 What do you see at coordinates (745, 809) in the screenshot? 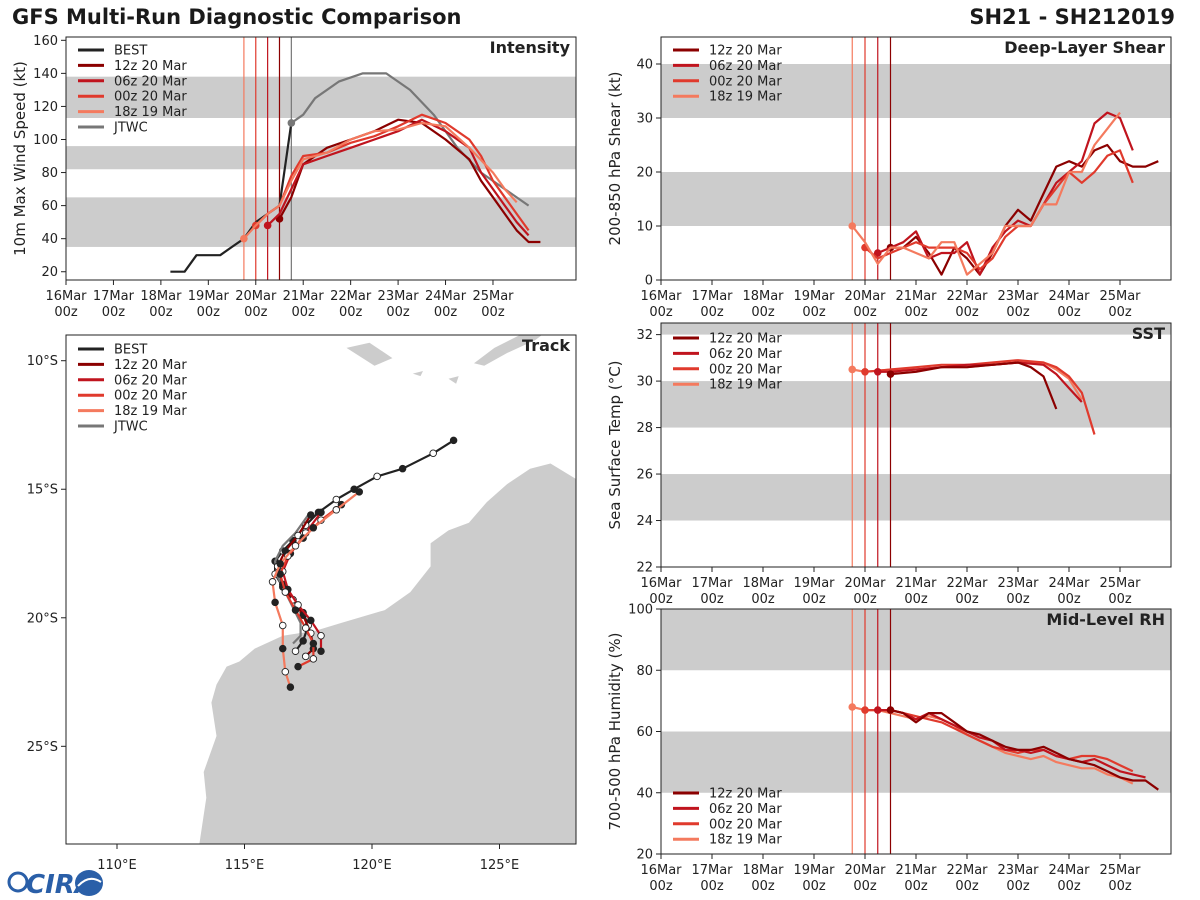
I see `legend-label: 06z 20 Mar` at bounding box center [745, 809].